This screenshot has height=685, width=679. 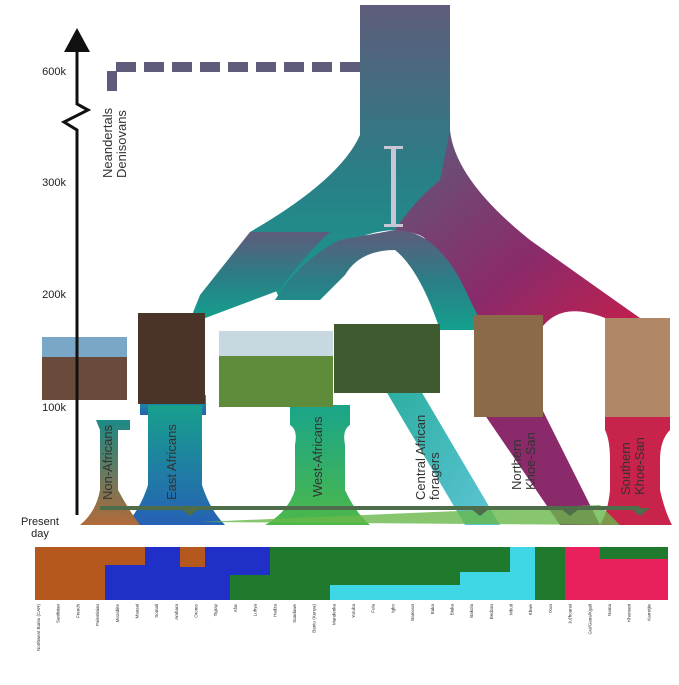 I want to click on group-label: Northern, so click(x=516, y=464).